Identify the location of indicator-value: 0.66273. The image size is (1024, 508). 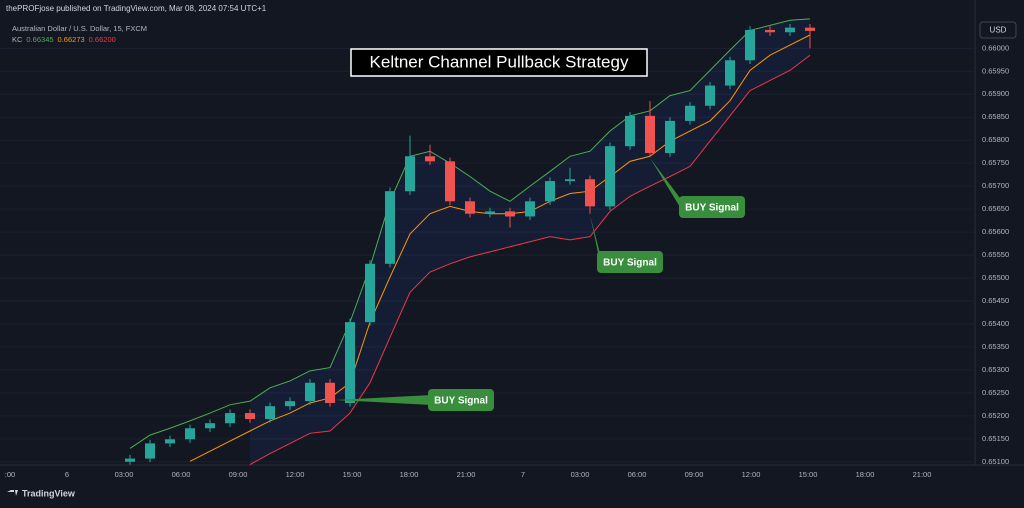
(71, 39).